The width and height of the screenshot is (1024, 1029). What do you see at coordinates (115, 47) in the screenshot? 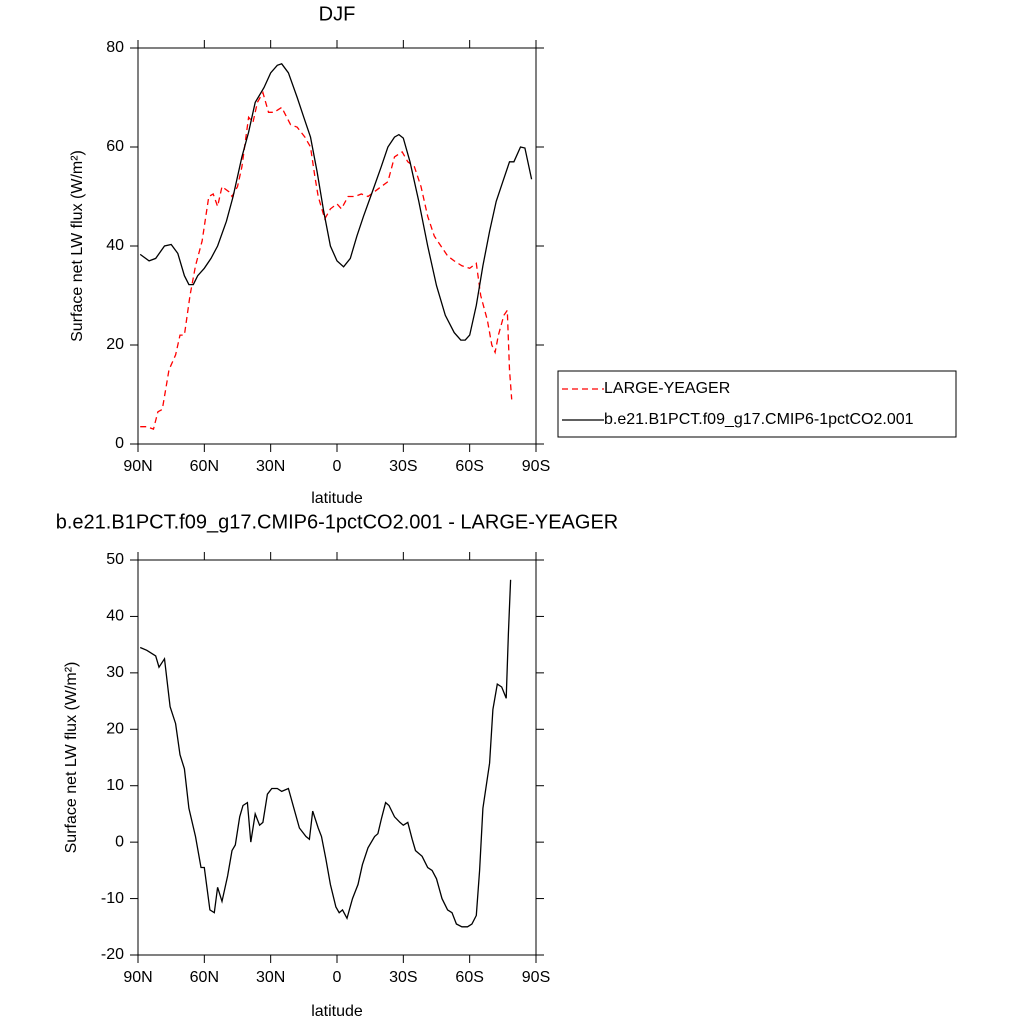
I see `y-tick-label: 80` at bounding box center [115, 47].